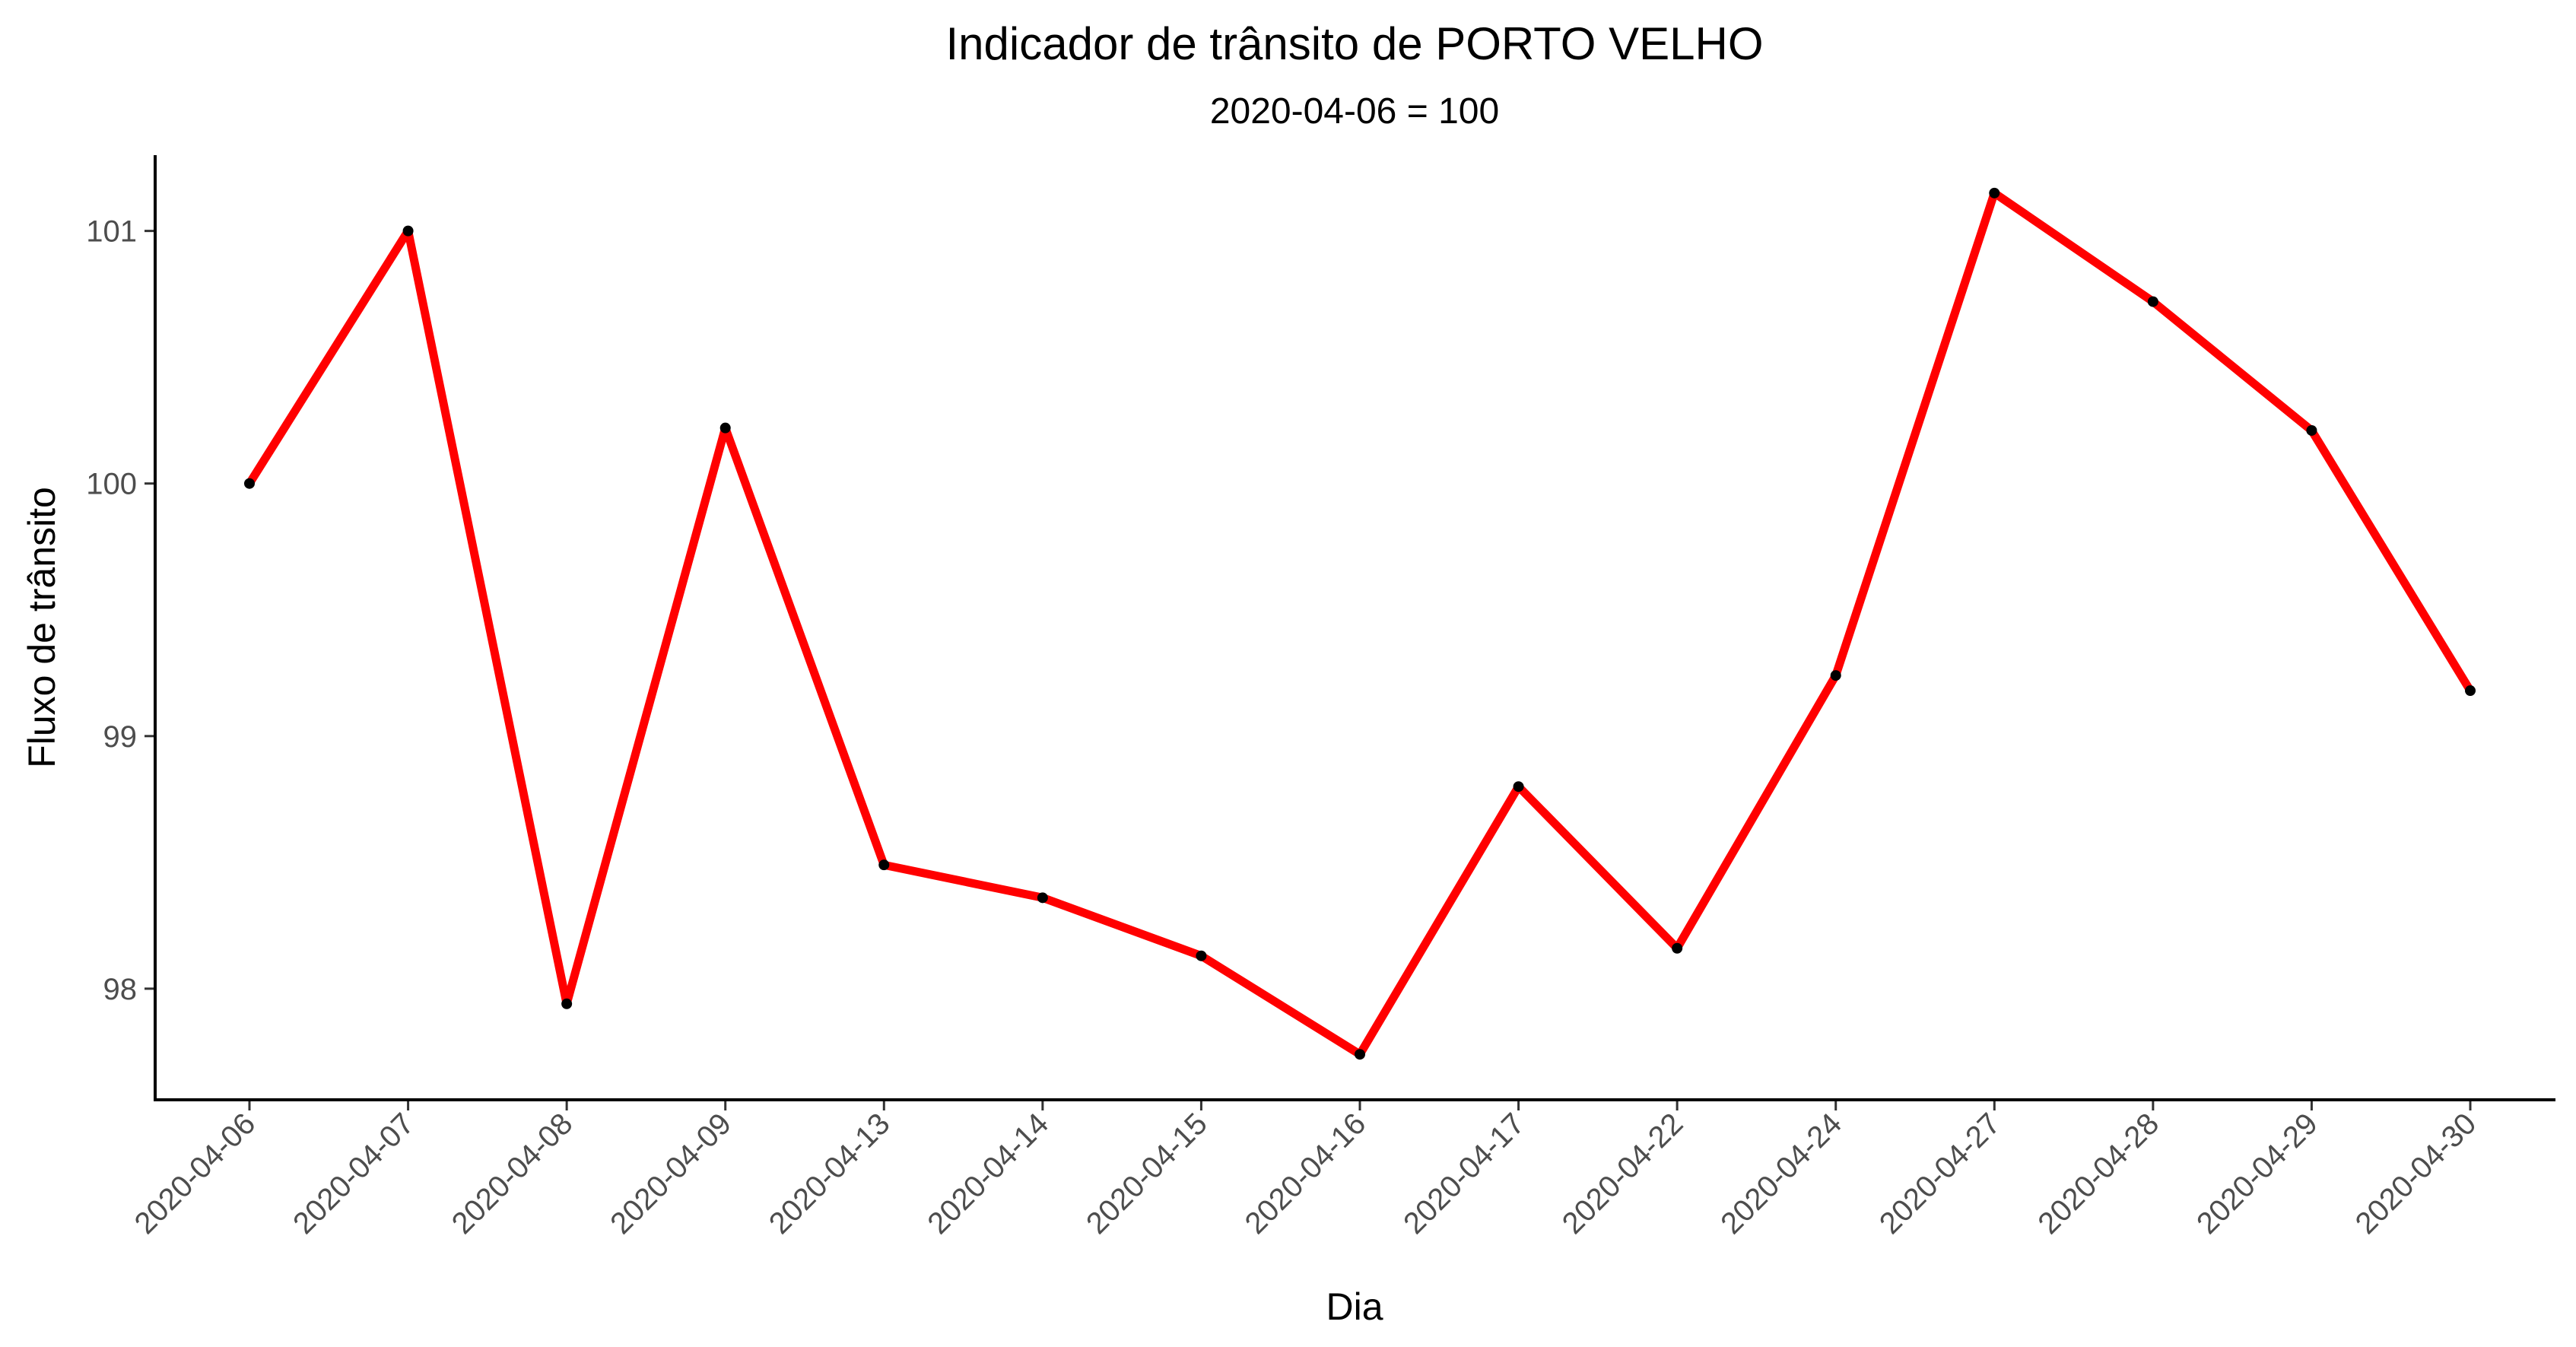  Describe the element at coordinates (1781, 1174) in the screenshot. I see `x-tick-label: 2020-04-24` at that location.